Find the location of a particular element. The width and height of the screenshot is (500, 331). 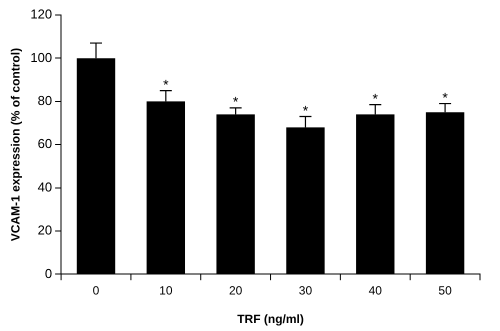

y-tick-label: 80 is located at coordinates (45, 100).